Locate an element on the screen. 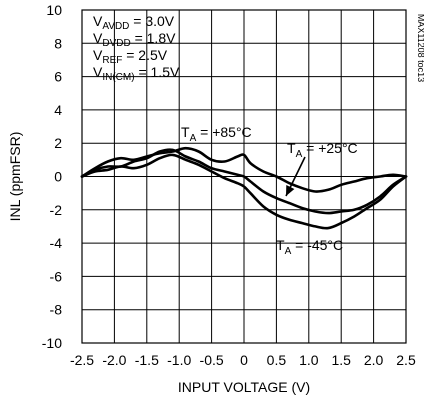 This screenshot has height=405, width=424. x-tick-label: 0 is located at coordinates (244, 360).